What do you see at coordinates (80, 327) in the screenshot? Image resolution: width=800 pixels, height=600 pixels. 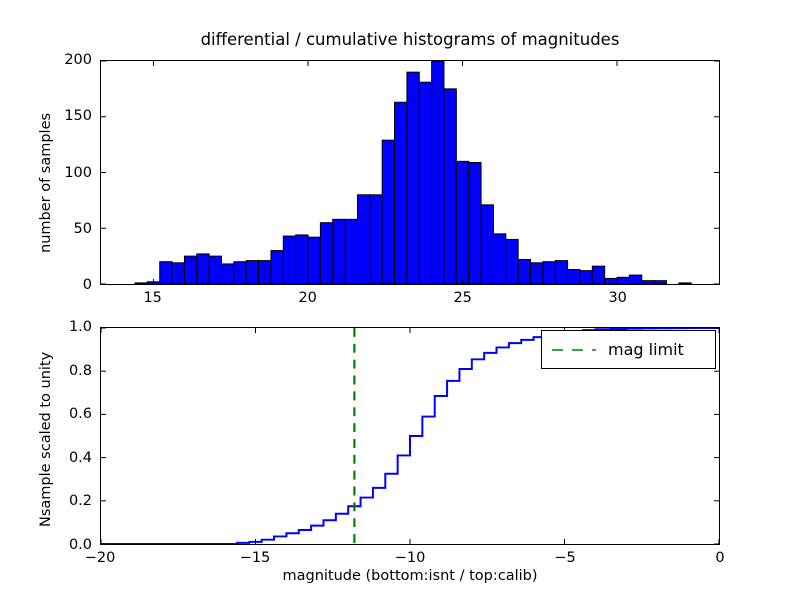 I see `y-tick-label: 1.0` at bounding box center [80, 327].